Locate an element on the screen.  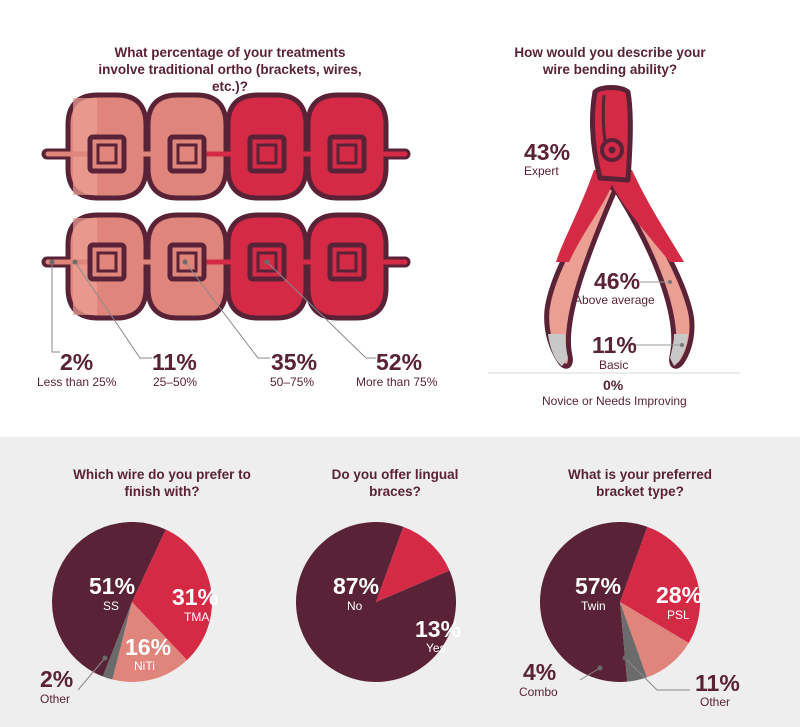
finish-wire-question: Which wire do you prefer to finish with? is located at coordinates (162, 483).